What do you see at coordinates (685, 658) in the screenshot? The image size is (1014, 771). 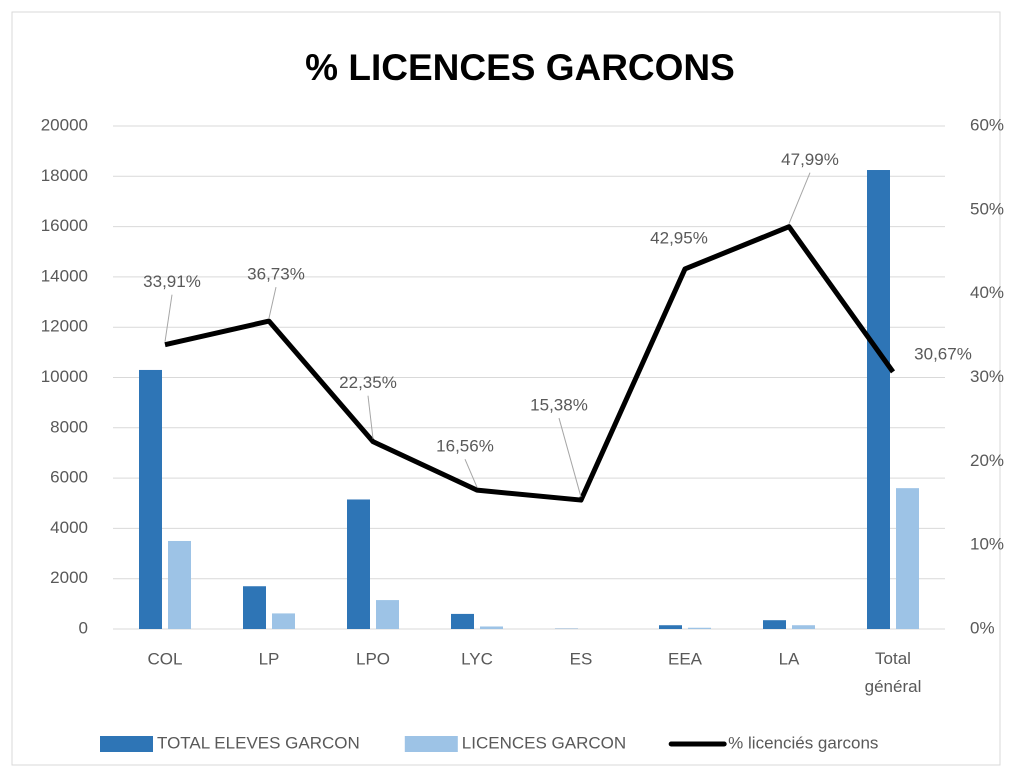 I see `x-tick-label: EEA` at bounding box center [685, 658].